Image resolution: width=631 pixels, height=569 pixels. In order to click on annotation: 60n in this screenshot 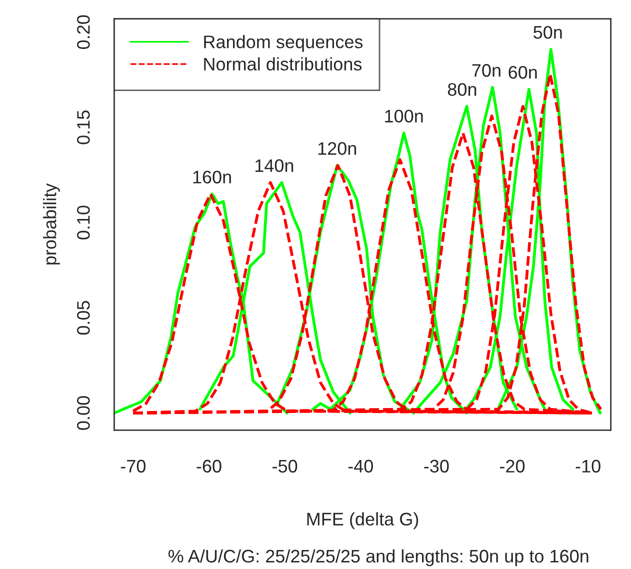, I will do `click(522, 72)`.